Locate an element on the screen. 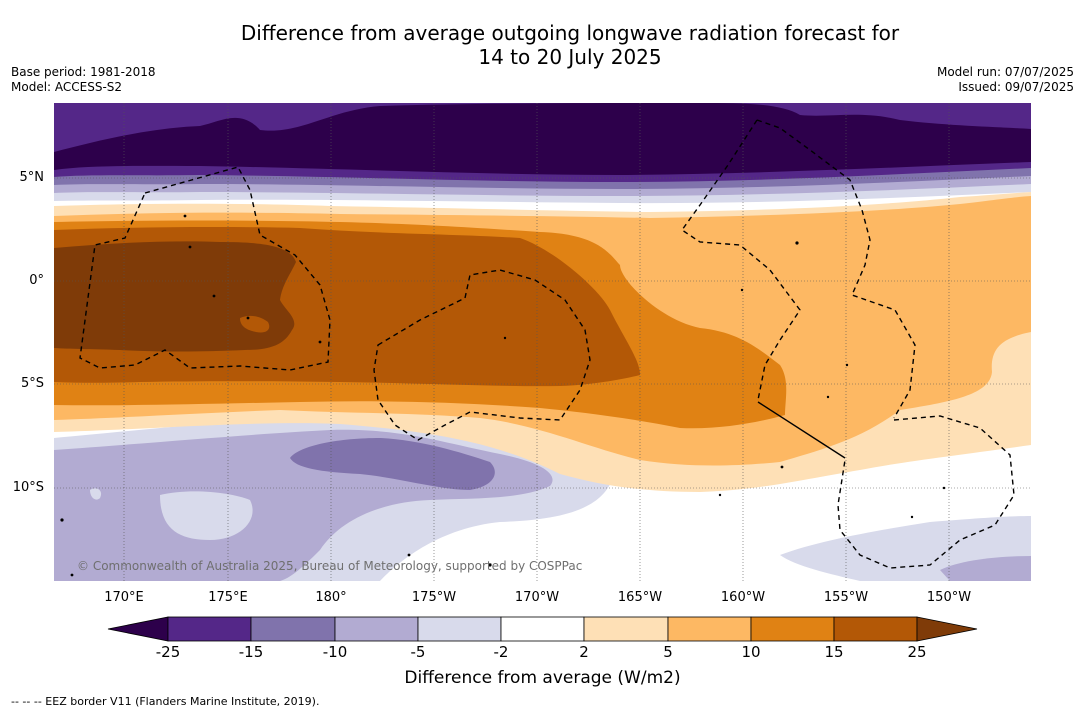 The image size is (1085, 713). colorbar-tick: -25 is located at coordinates (168, 652).